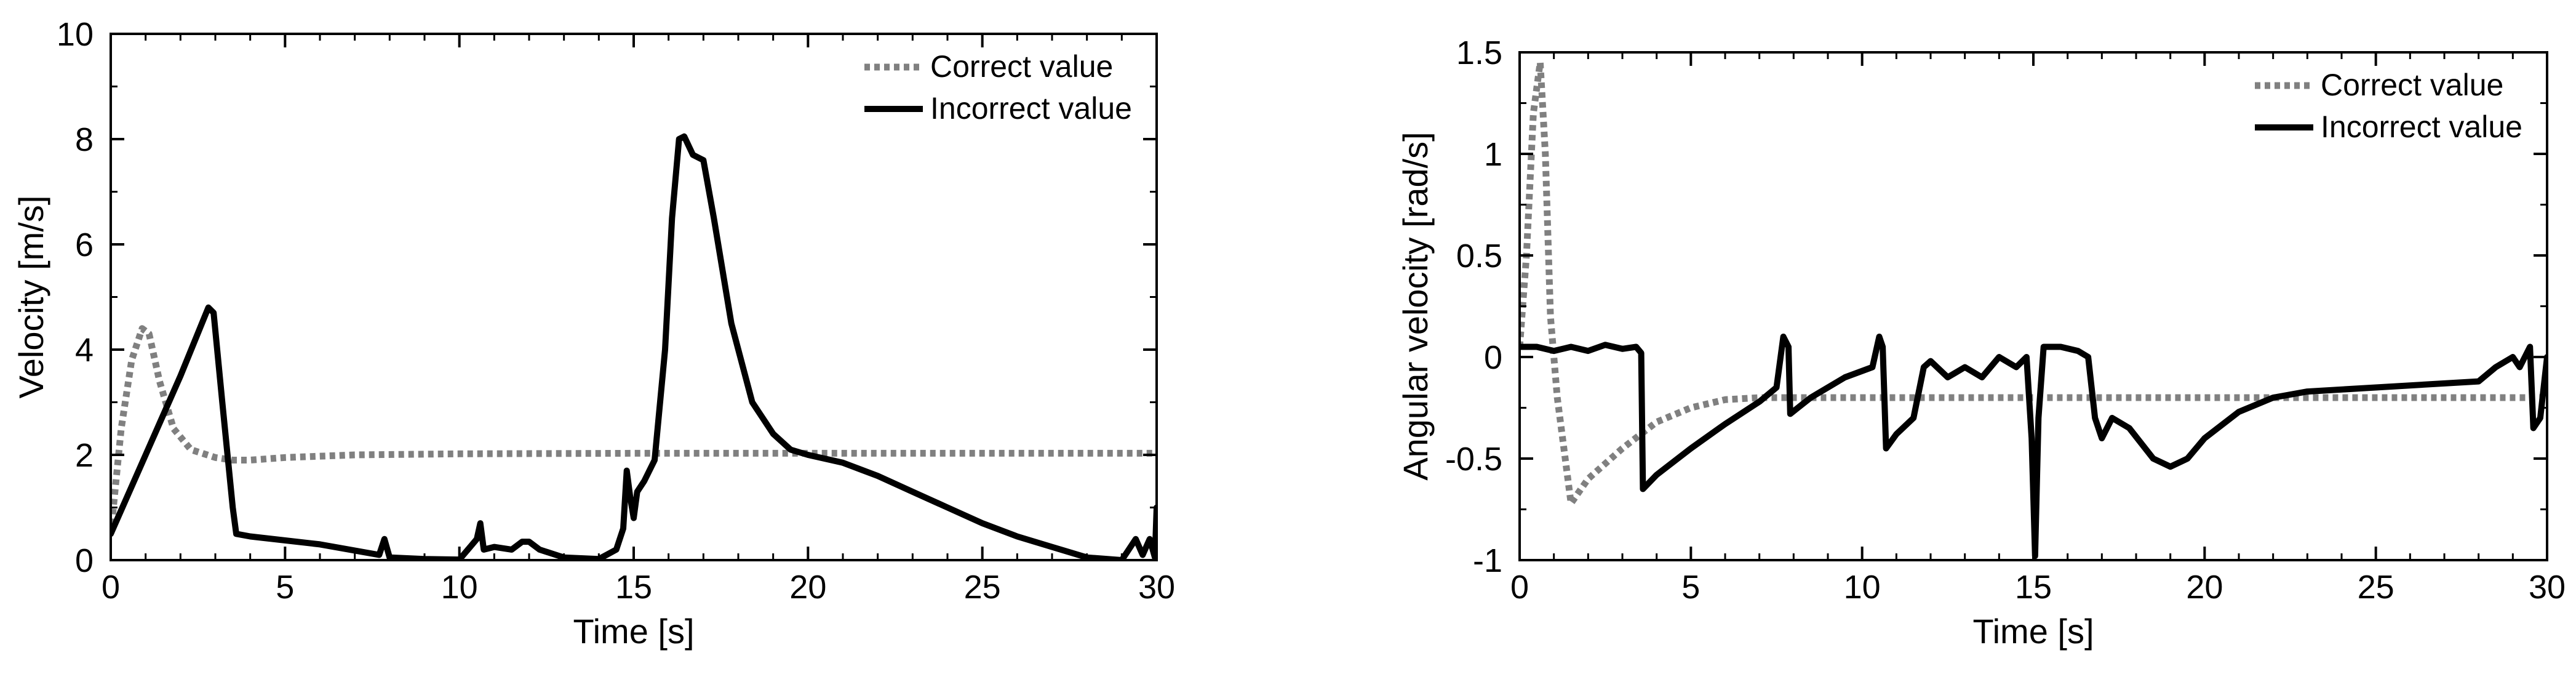 The height and width of the screenshot is (674, 2576). I want to click on y-axis-label: Angular velocity [rad/s], so click(1415, 306).